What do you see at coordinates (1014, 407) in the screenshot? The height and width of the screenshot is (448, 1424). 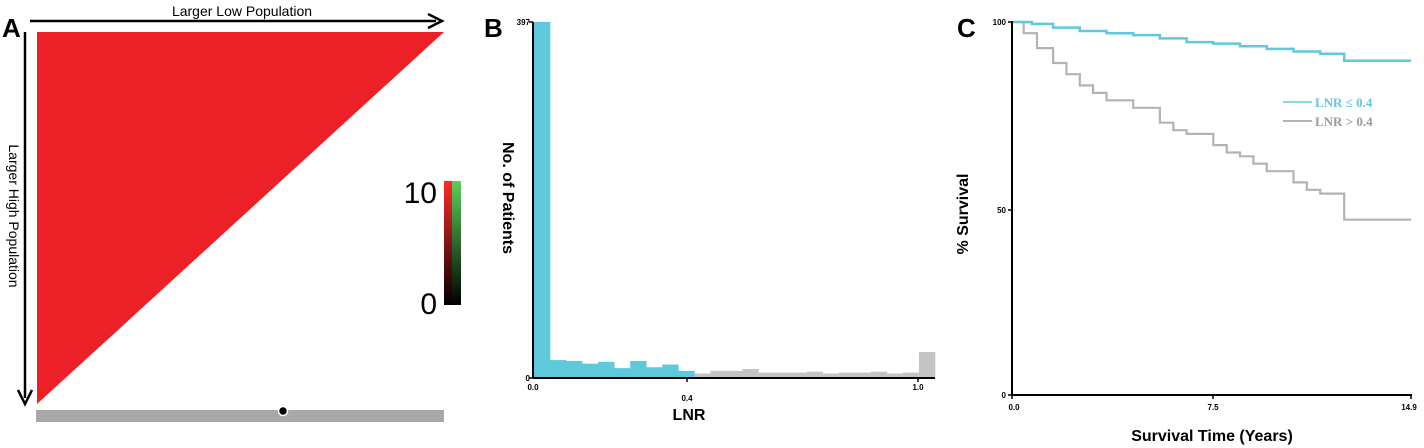 I see `c-x-tick-0: 0.0` at bounding box center [1014, 407].